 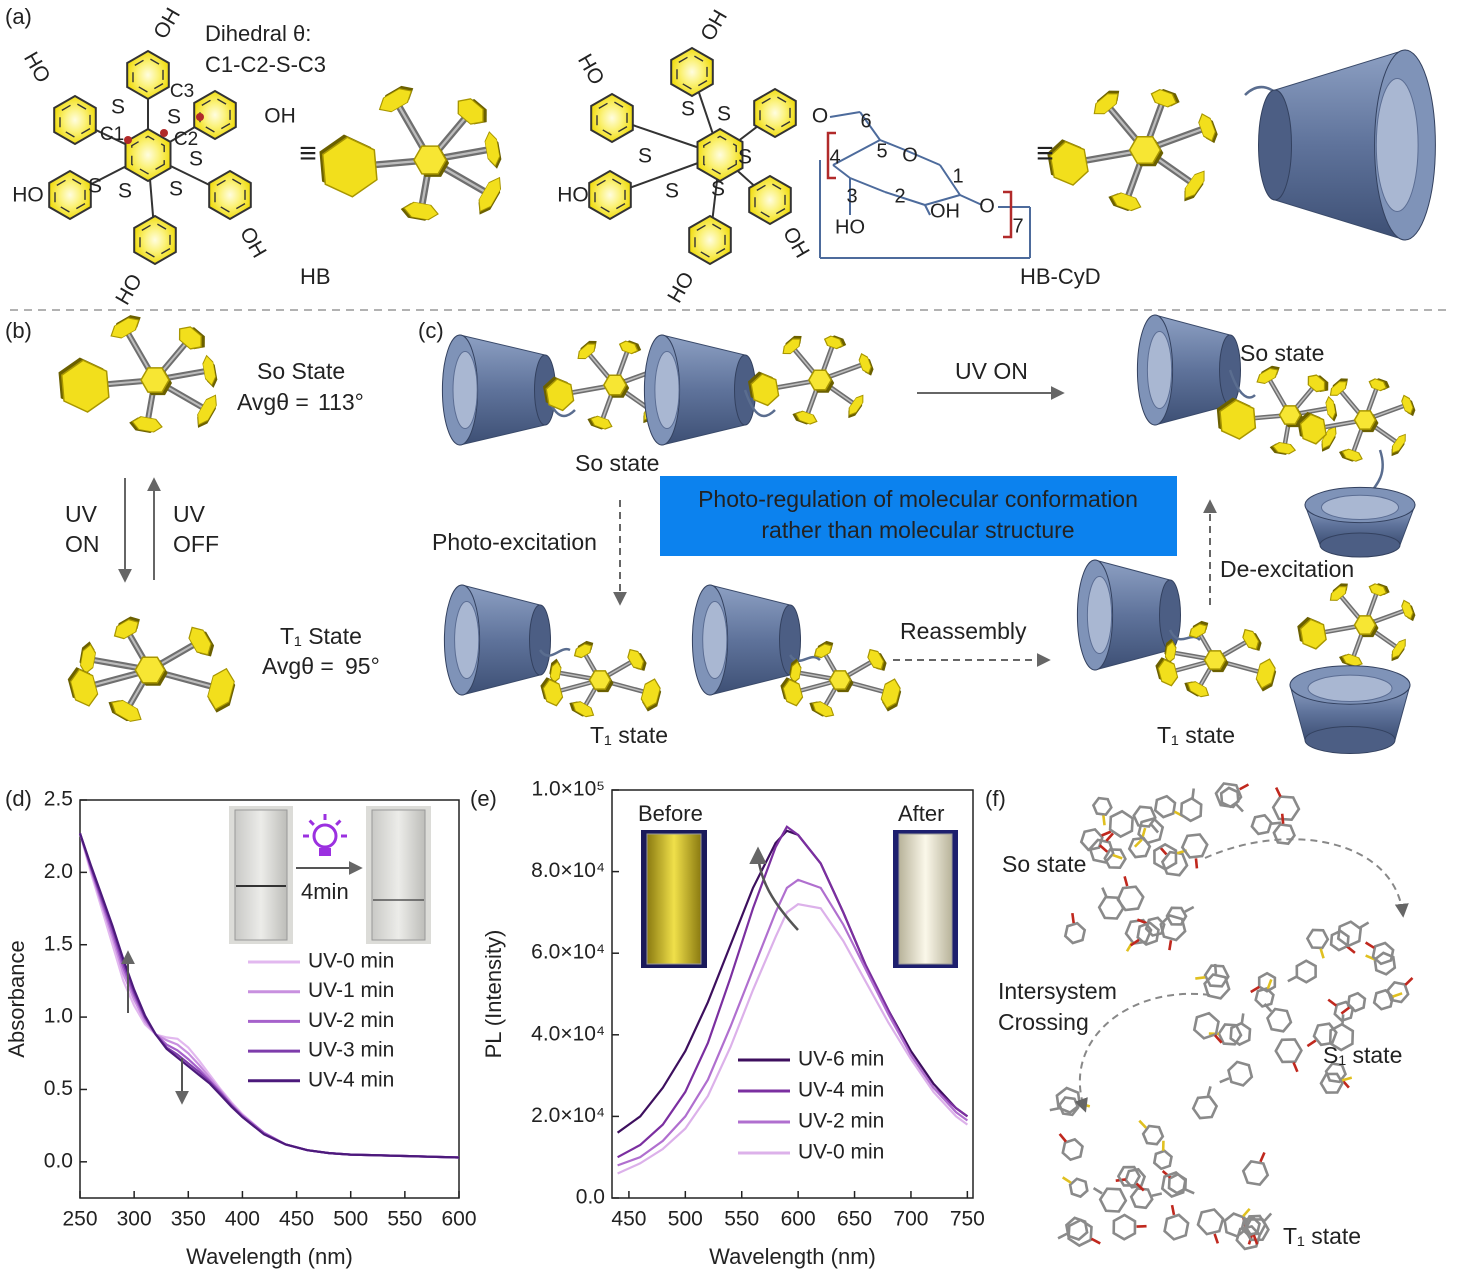 What do you see at coordinates (325, 852) in the screenshot?
I see `bulb-base` at bounding box center [325, 852].